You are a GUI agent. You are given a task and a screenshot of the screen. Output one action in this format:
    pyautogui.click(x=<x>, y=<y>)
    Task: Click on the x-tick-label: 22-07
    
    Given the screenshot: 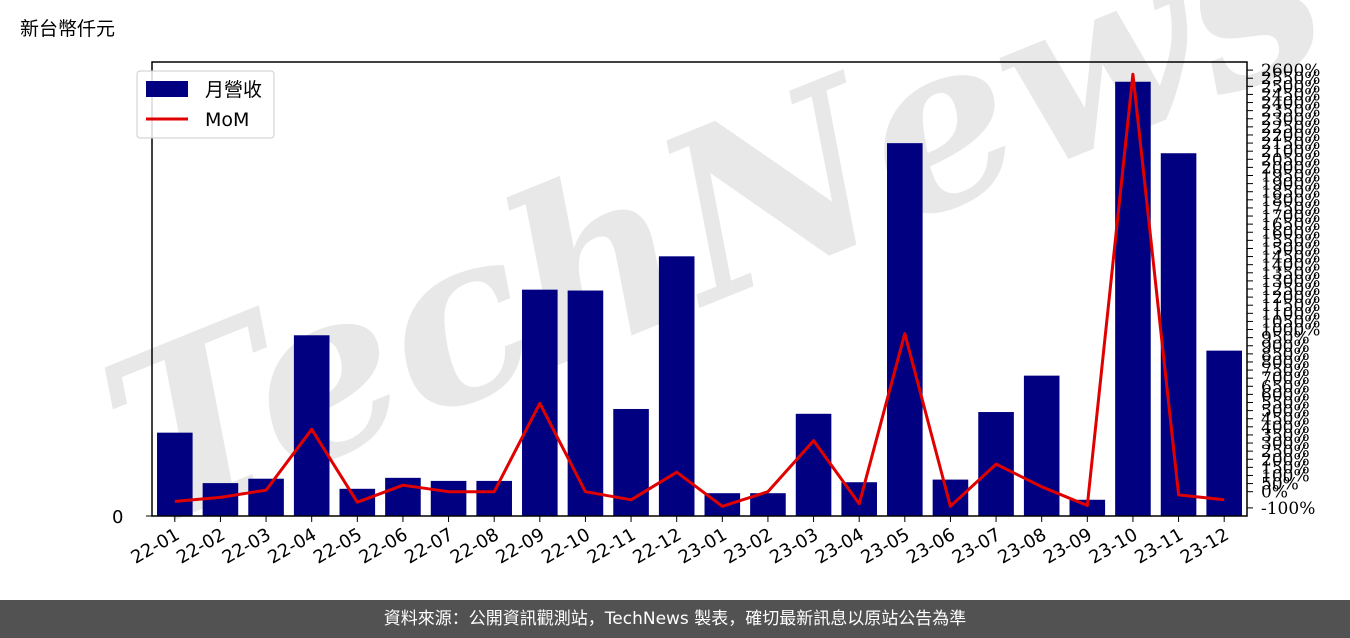 What is the action you would take?
    pyautogui.click(x=429, y=546)
    